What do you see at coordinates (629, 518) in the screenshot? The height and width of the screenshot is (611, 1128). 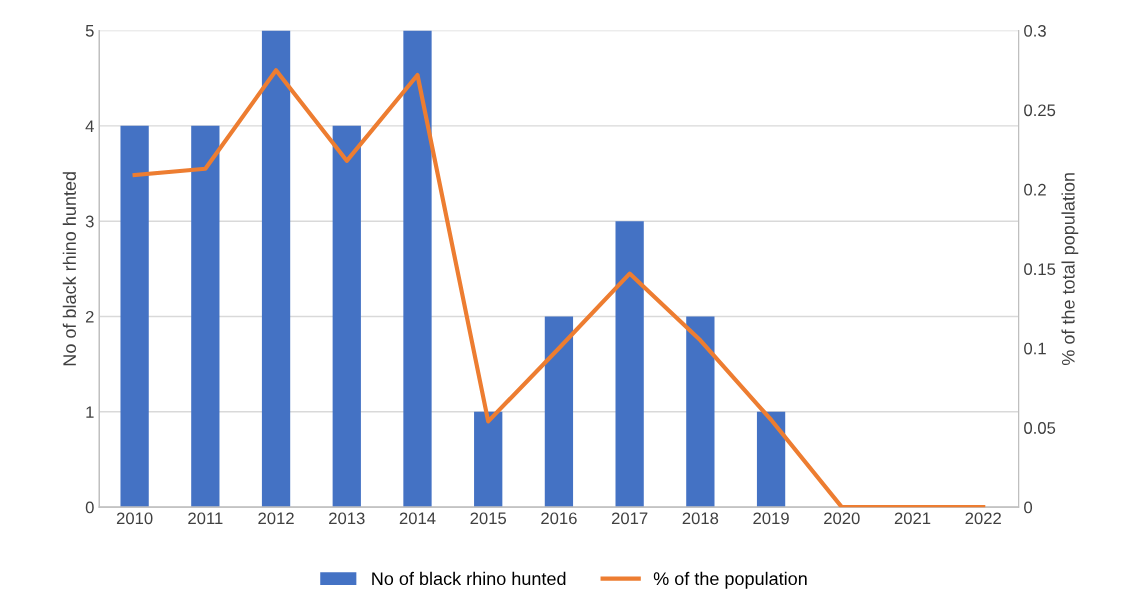 I see `x-tick-label: 2017` at bounding box center [629, 518].